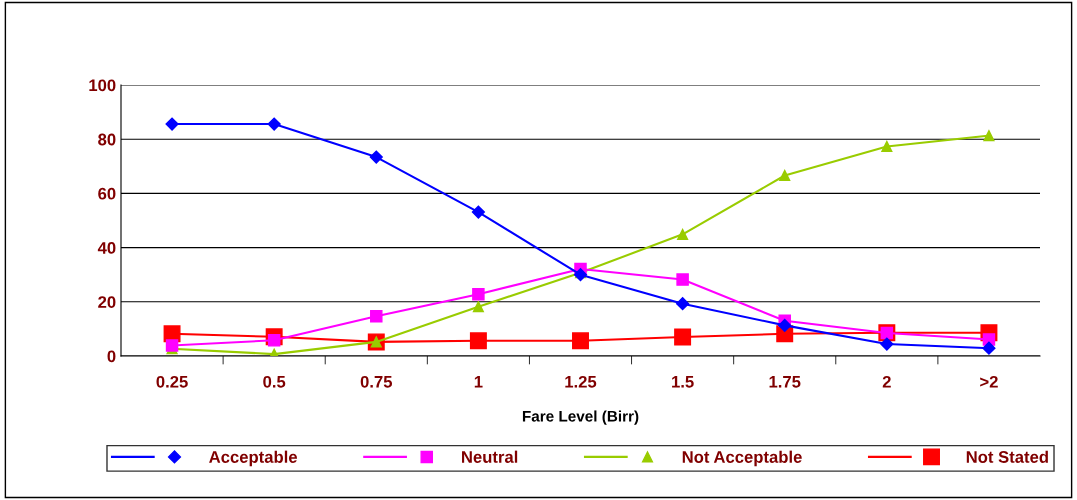 The height and width of the screenshot is (500, 1077). Describe the element at coordinates (886, 381) in the screenshot. I see `x-tick-label: 2` at that location.